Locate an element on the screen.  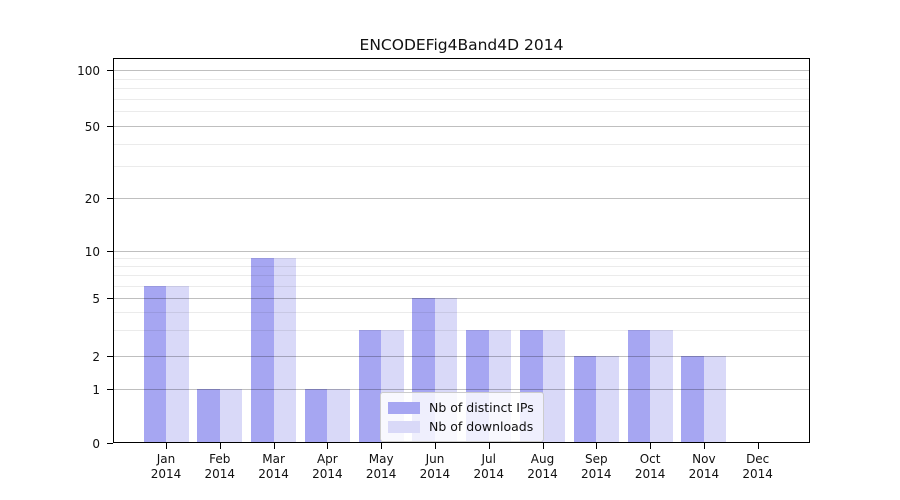
x-axis-tick-label: Aug 2014 is located at coordinates (543, 467).